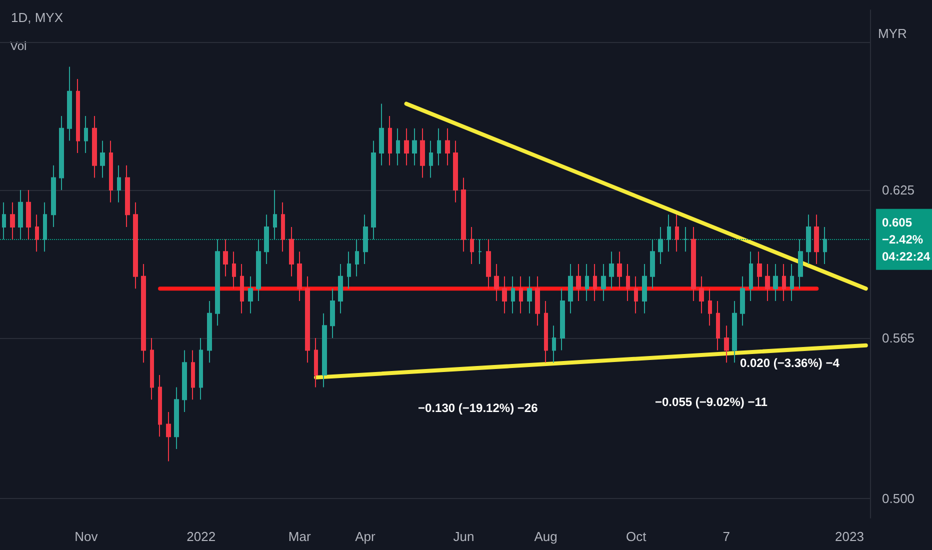 This screenshot has height=550, width=932. I want to click on annotation: −0.055 (−9.02%) −11, so click(711, 402).